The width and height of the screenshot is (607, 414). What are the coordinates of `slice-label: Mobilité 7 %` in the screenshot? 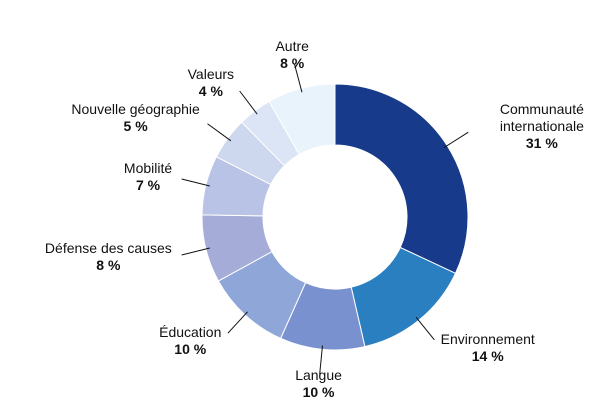 It's located at (148, 177).